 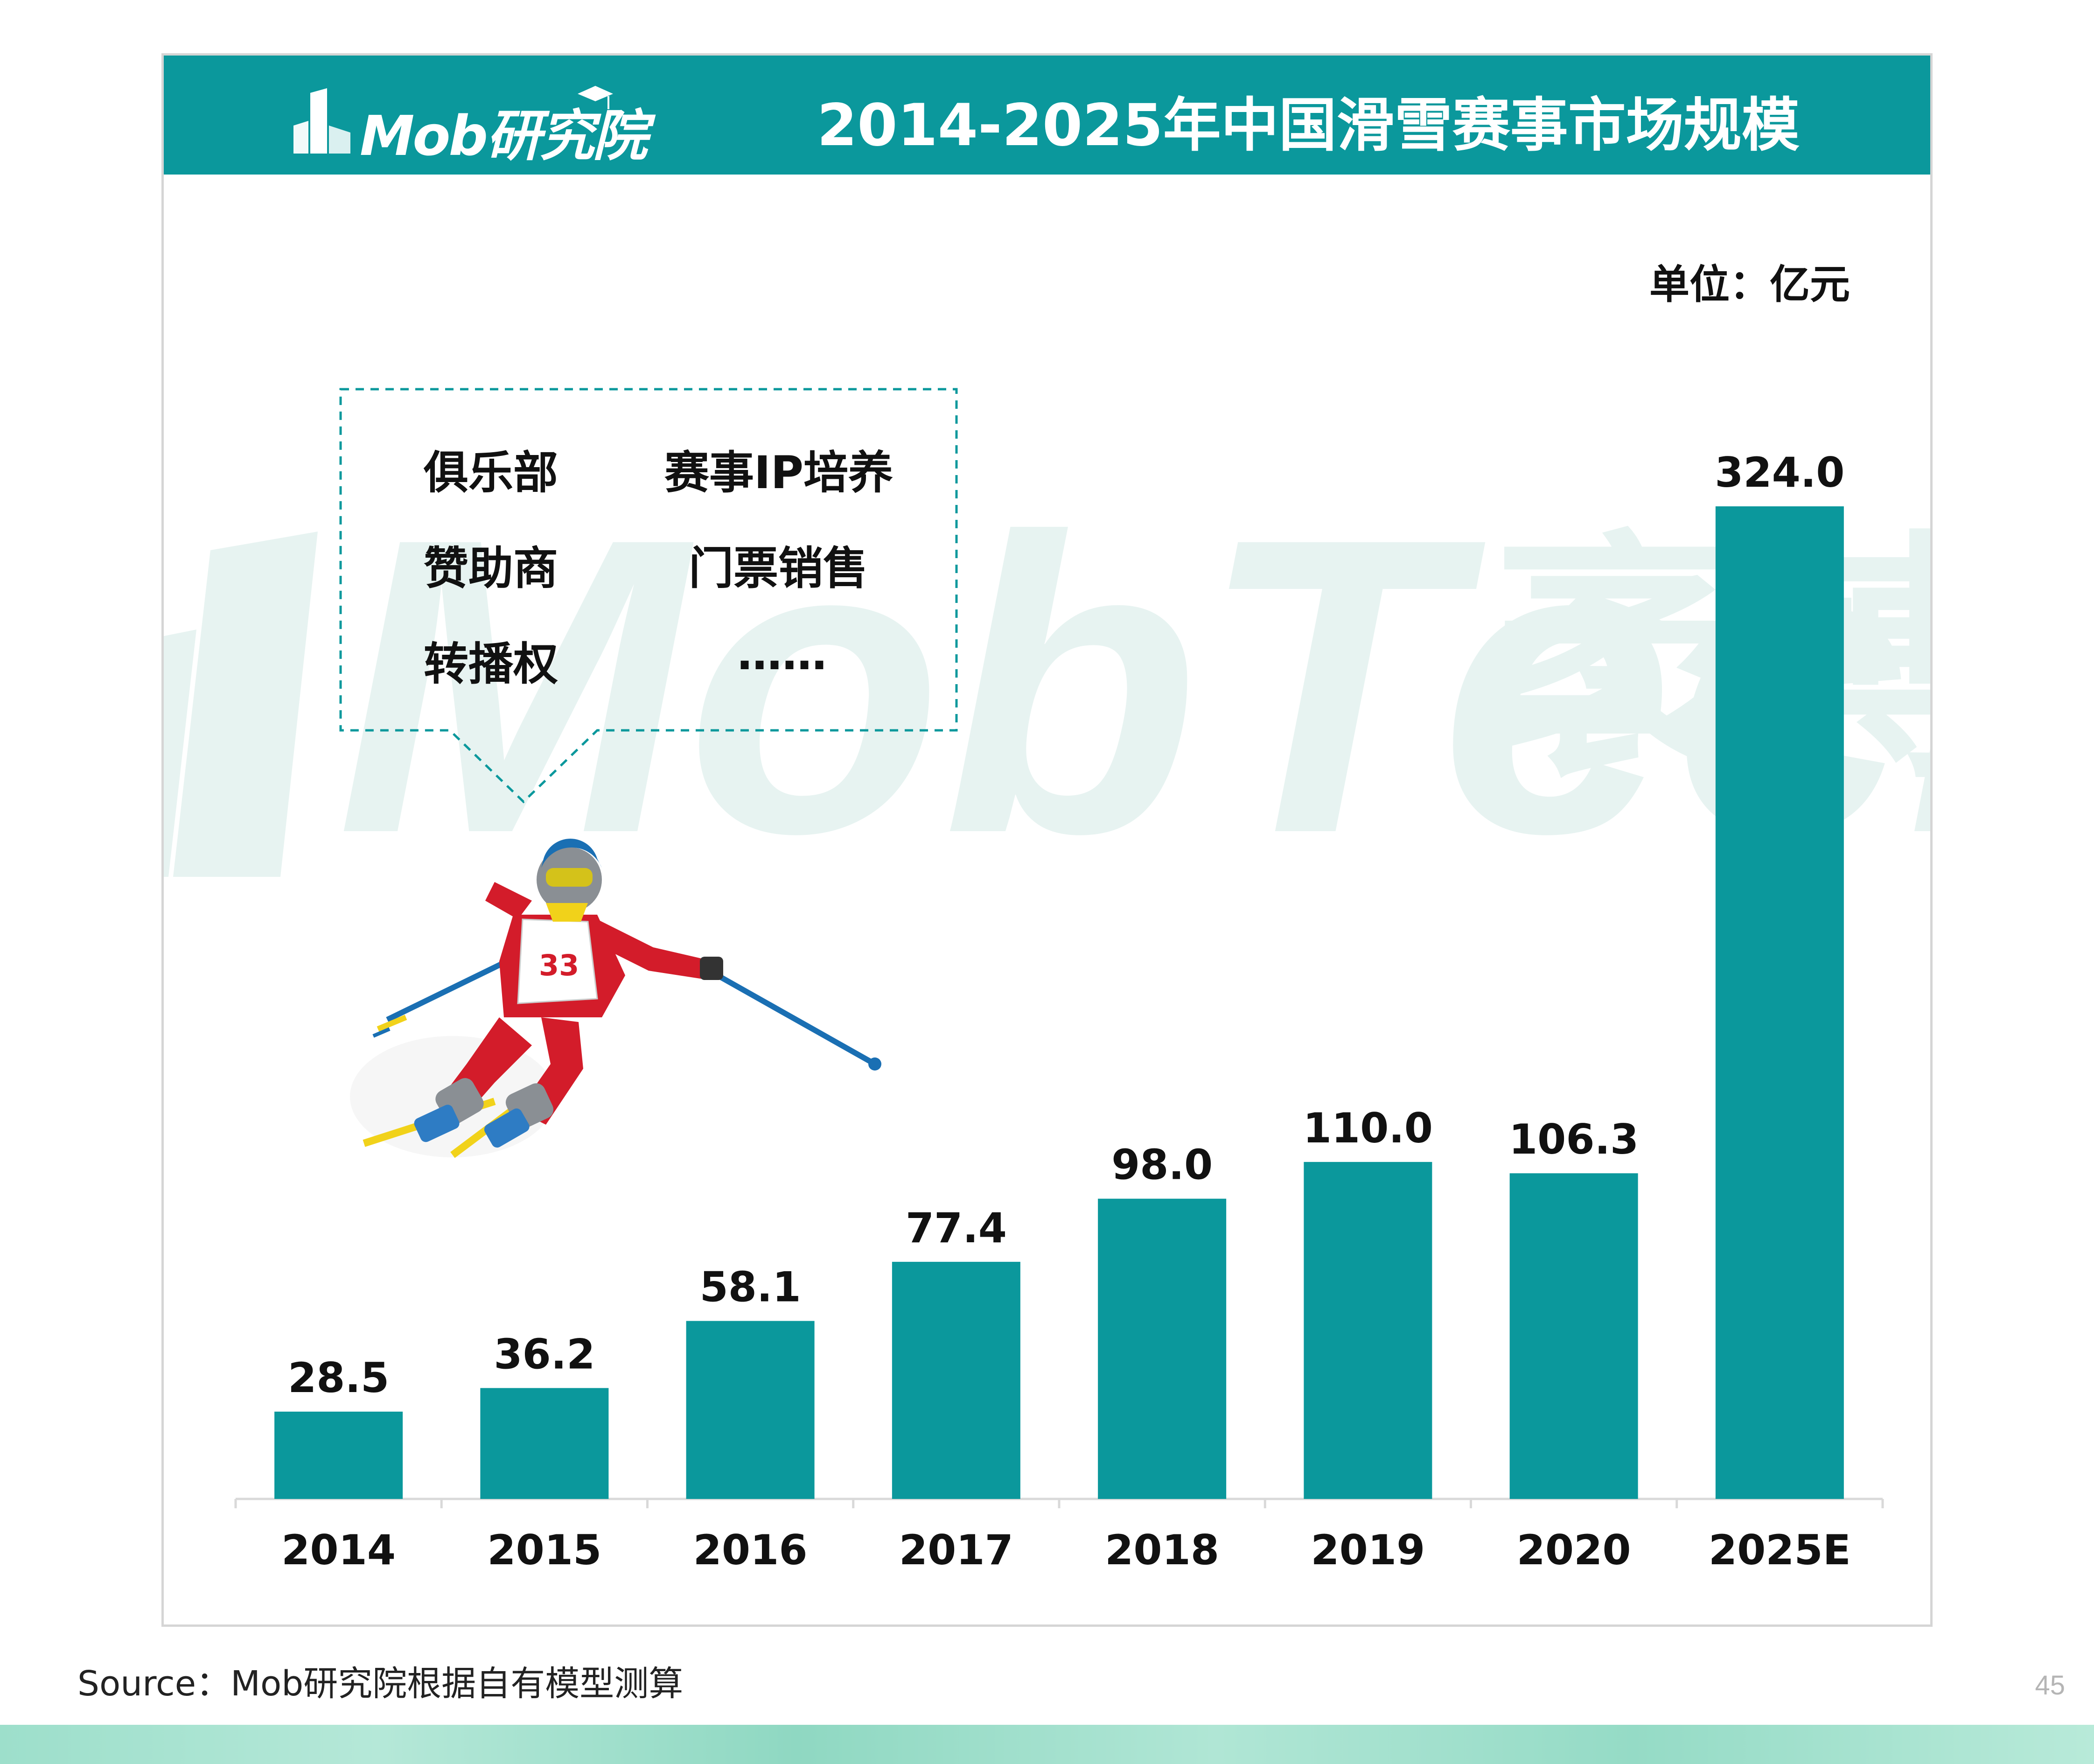 What do you see at coordinates (751, 1410) in the screenshot?
I see `bar-2016` at bounding box center [751, 1410].